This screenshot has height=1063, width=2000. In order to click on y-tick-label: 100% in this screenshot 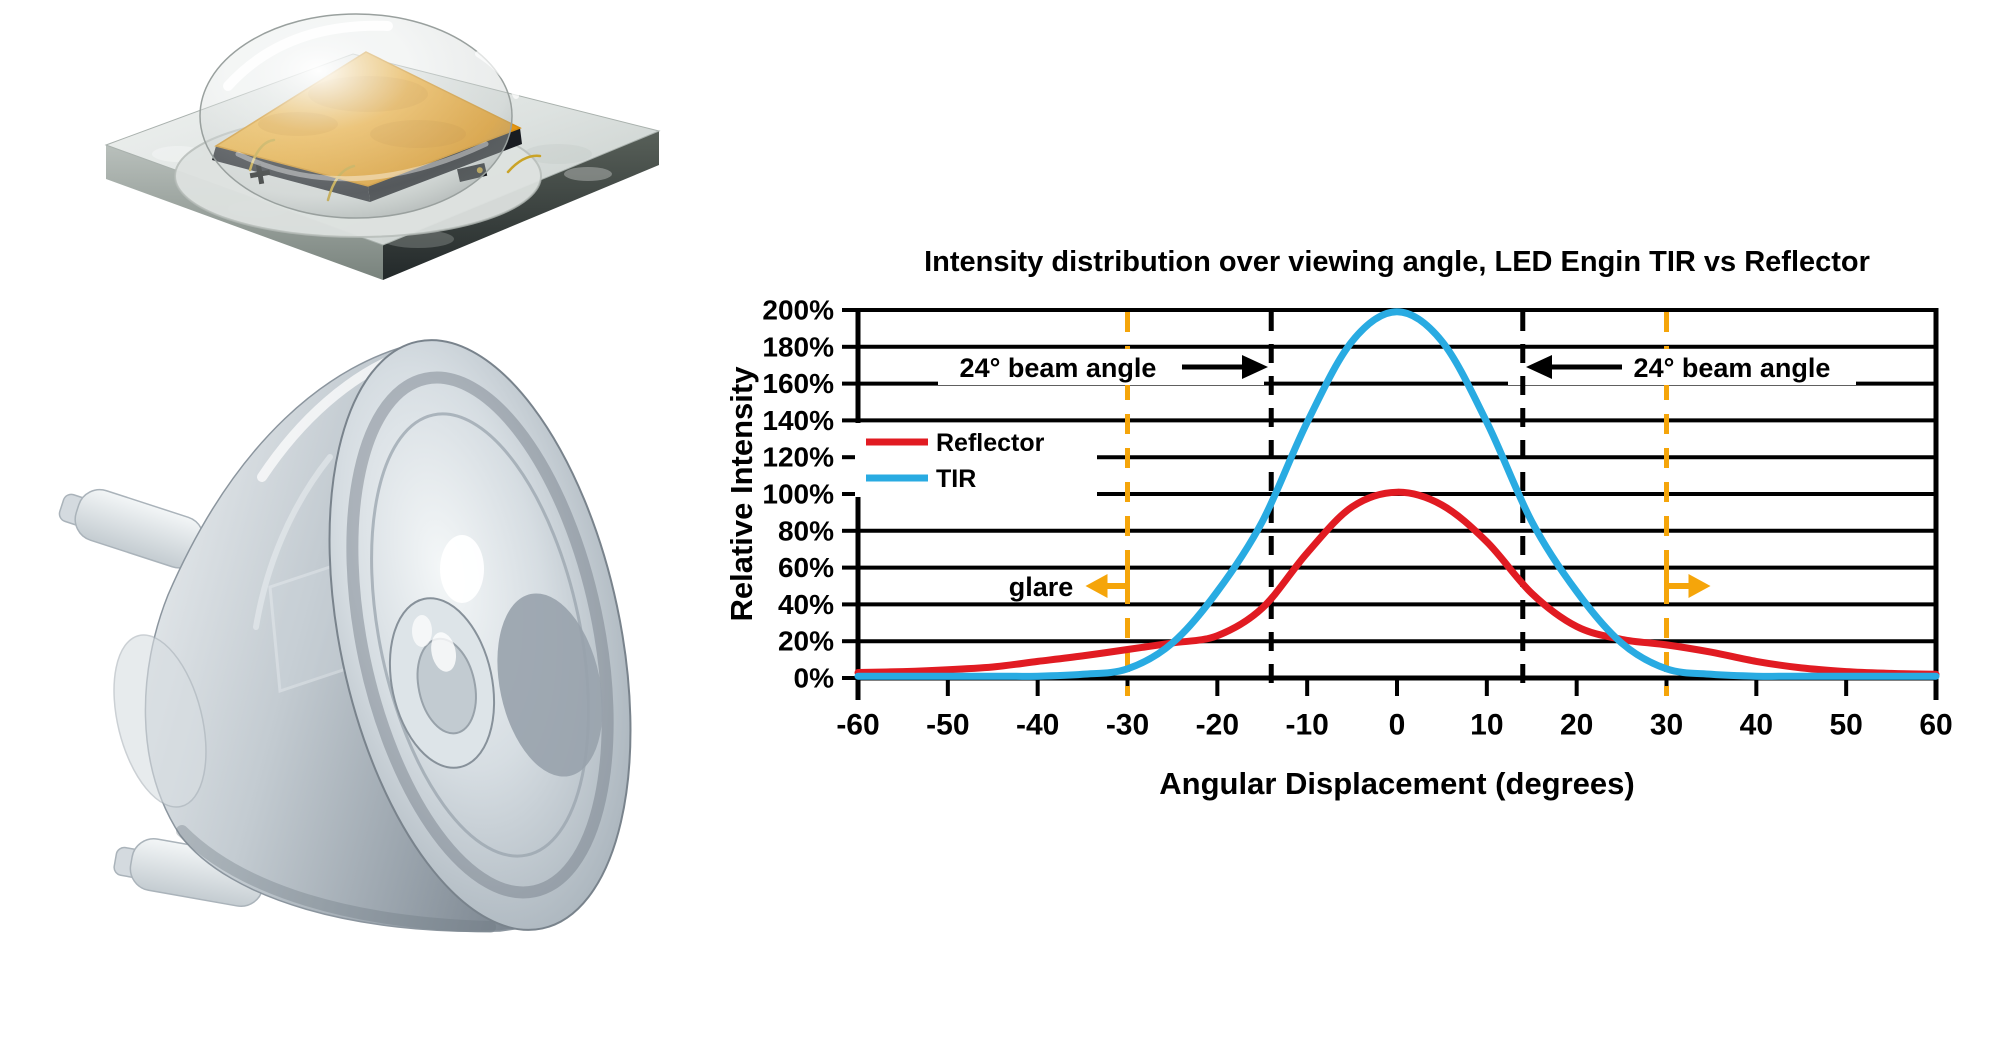, I will do `click(798, 494)`.